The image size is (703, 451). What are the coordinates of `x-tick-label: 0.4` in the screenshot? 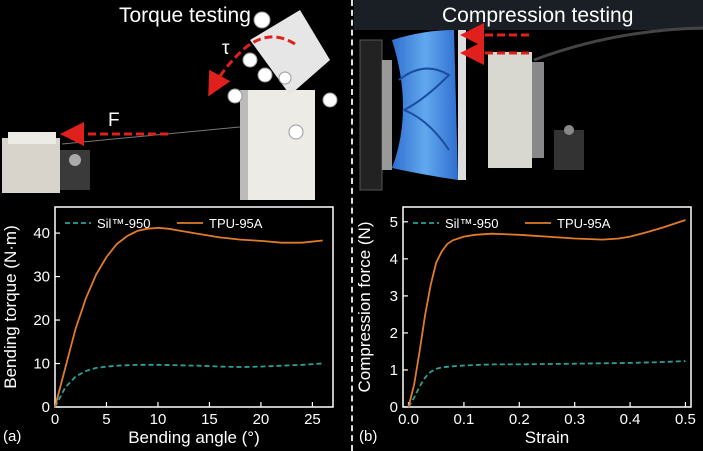 It's located at (630, 419).